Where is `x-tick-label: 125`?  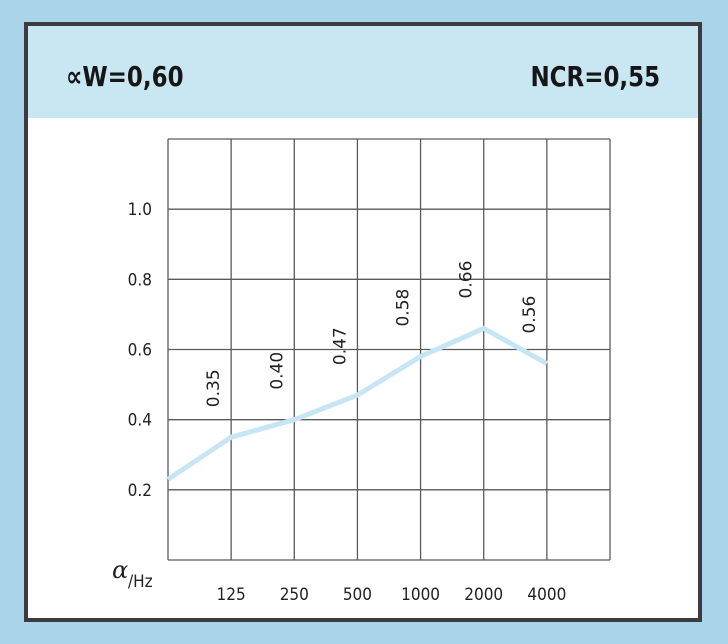 x-tick-label: 125 is located at coordinates (231, 595).